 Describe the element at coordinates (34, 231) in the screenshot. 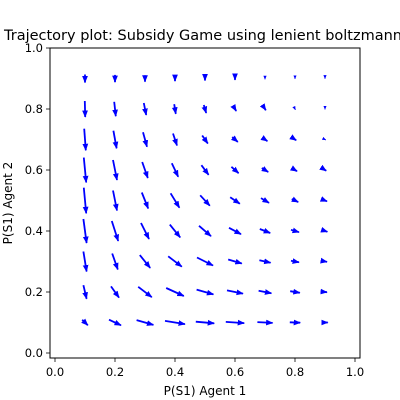

I see `y-tick-label: 0.4` at that location.